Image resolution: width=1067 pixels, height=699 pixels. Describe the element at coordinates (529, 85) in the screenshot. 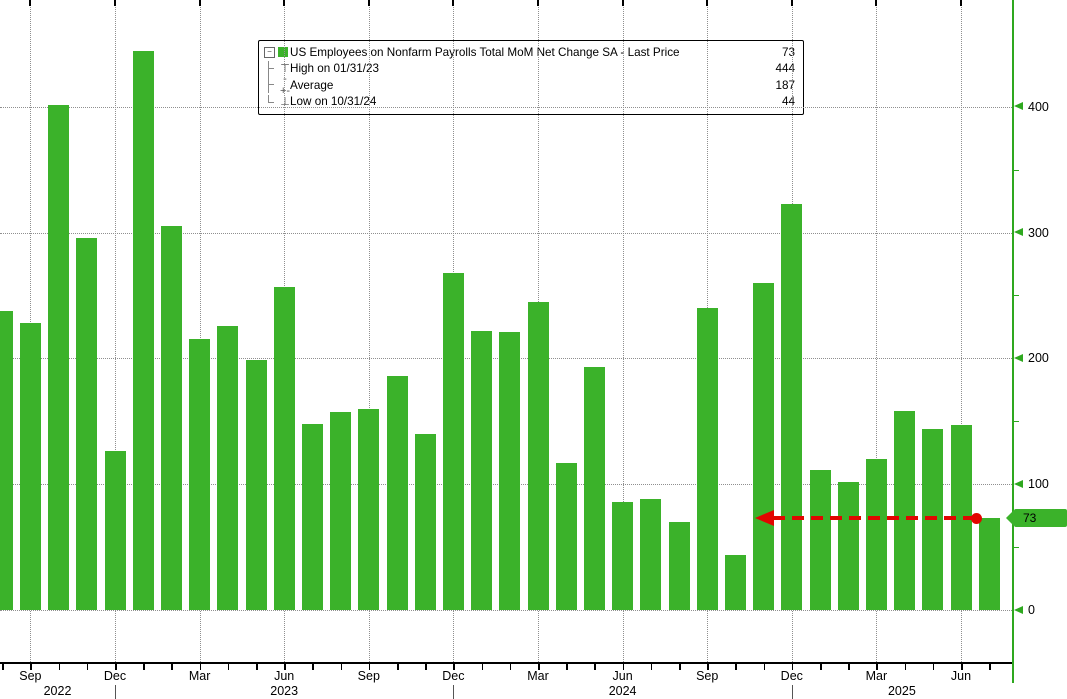

I see `legend-row-average: -+- Average 187` at that location.